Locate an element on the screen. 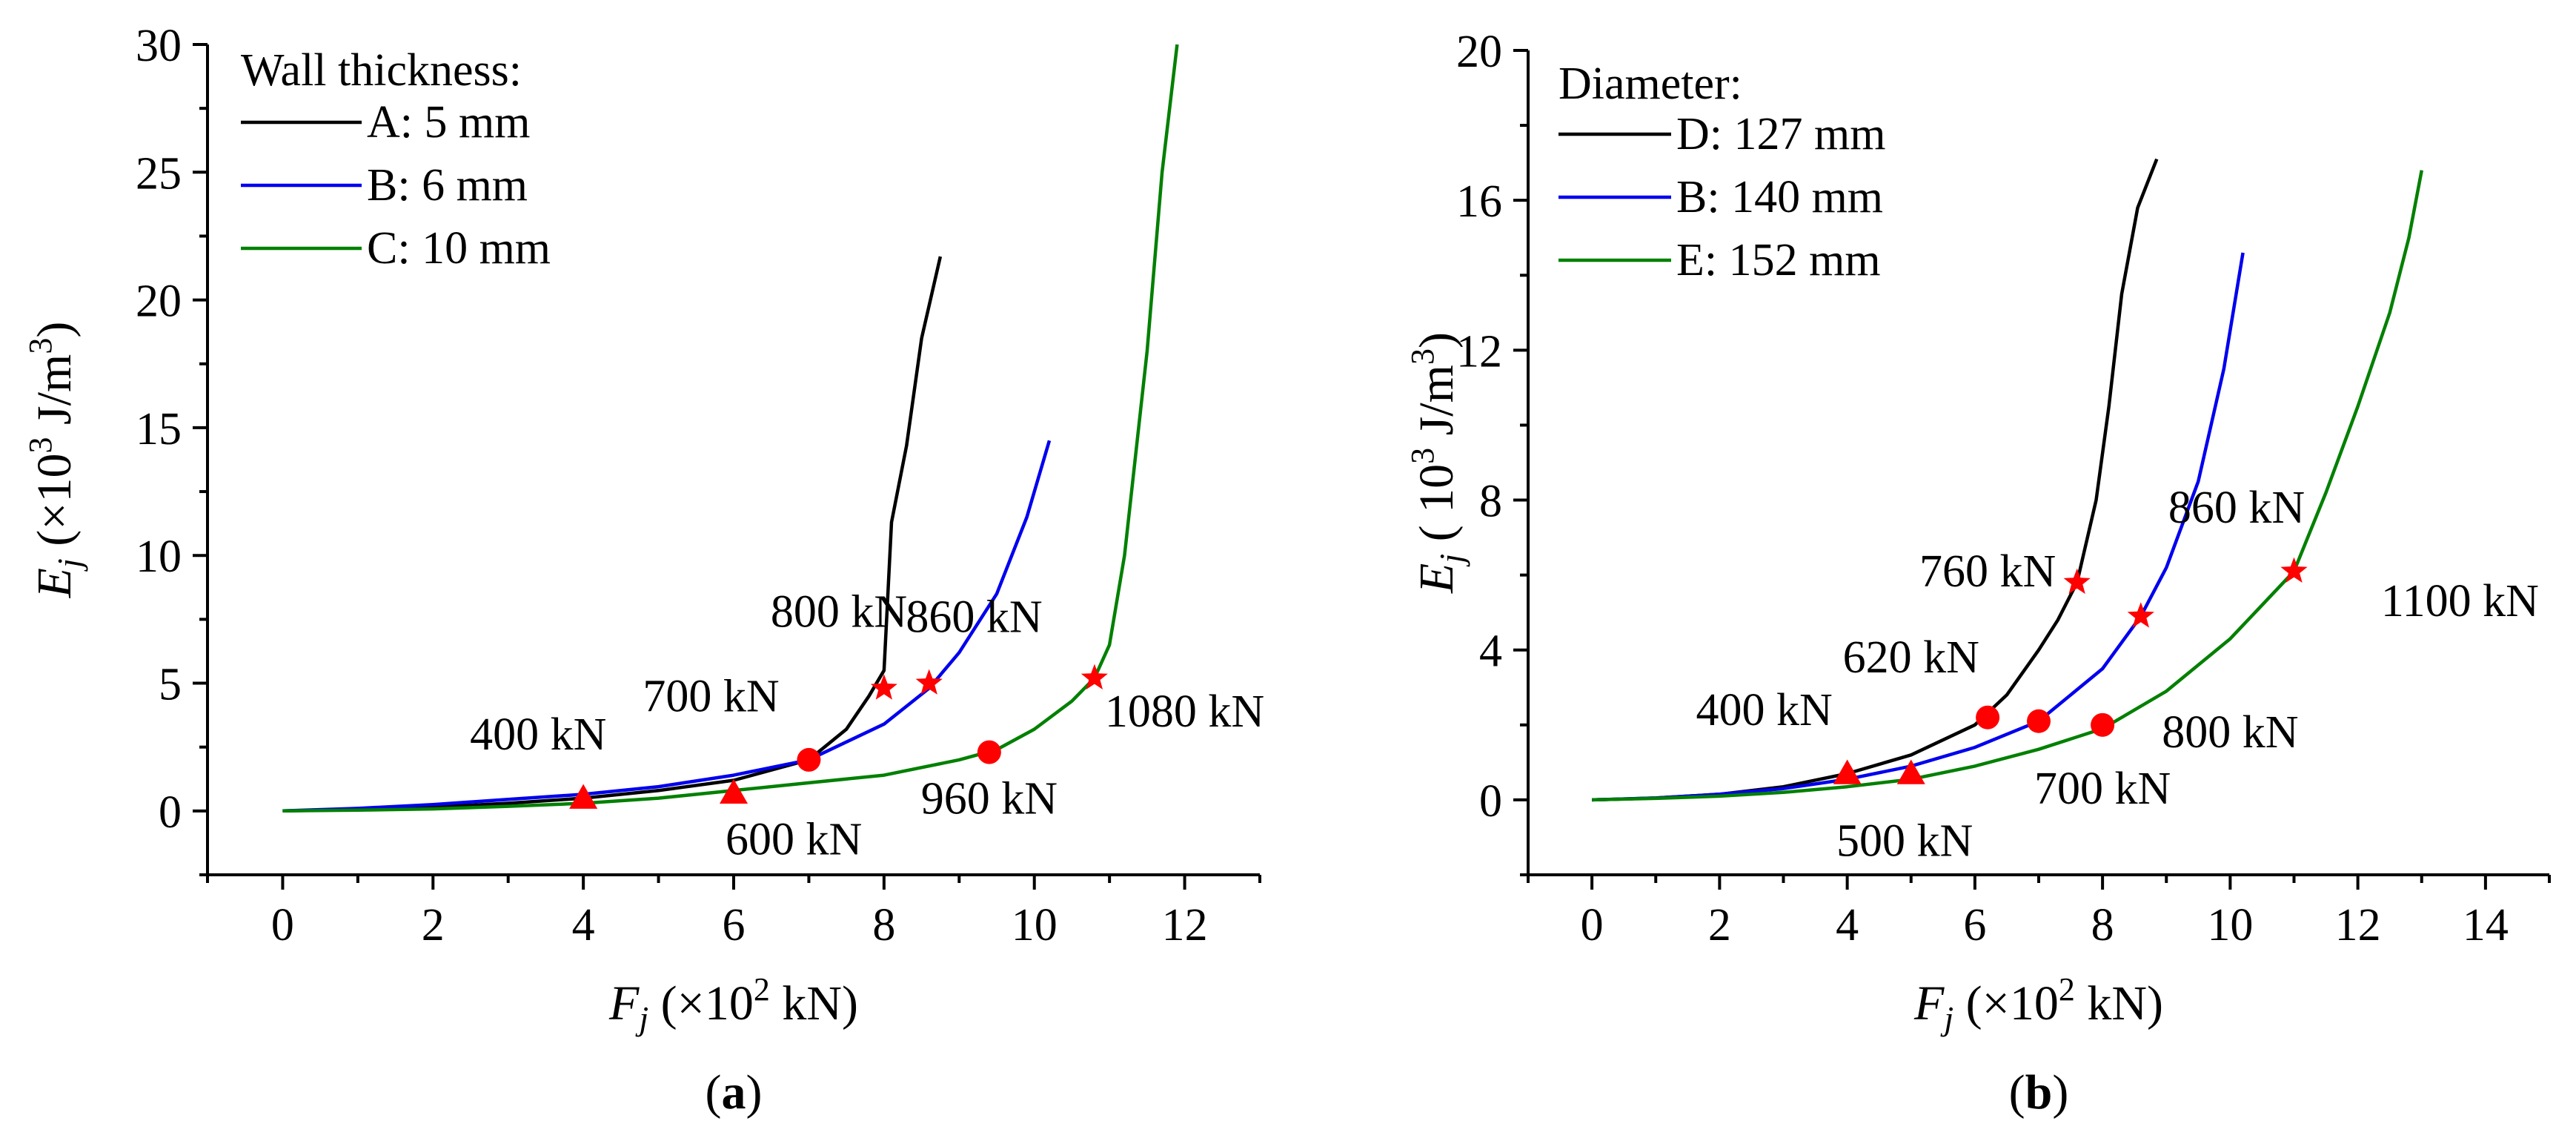 The image size is (2576, 1138). y-tick-label: 12 is located at coordinates (1479, 351).